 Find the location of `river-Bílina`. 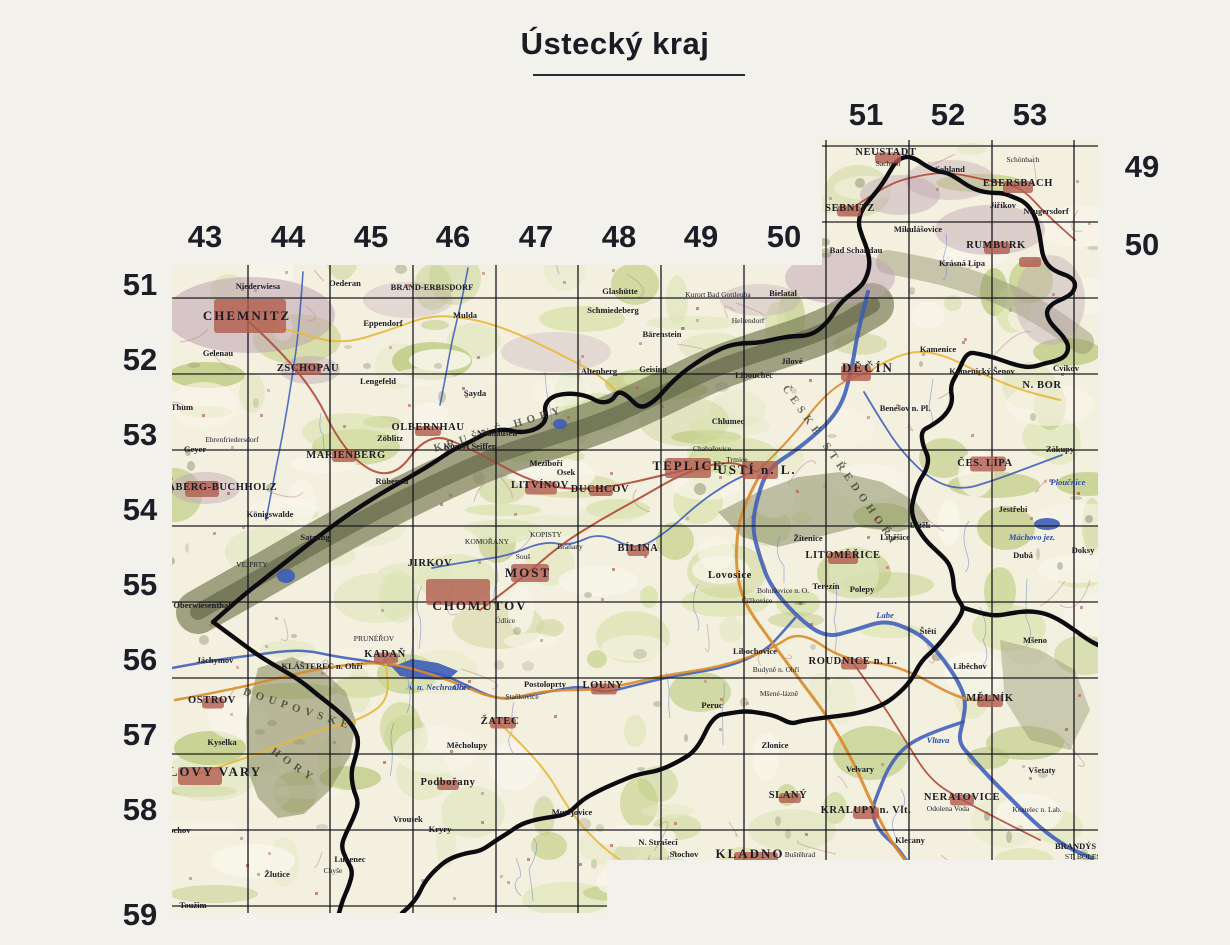

river-Bílina is located at coordinates (592, 520).